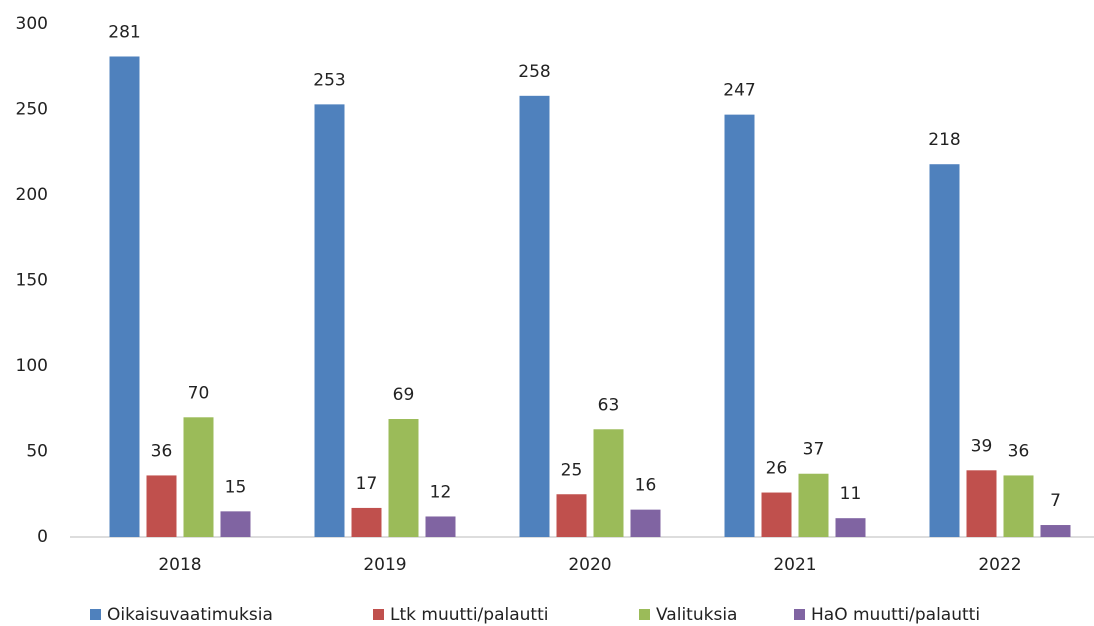 The width and height of the screenshot is (1094, 626). I want to click on y-tick-label: 200, so click(32, 195).